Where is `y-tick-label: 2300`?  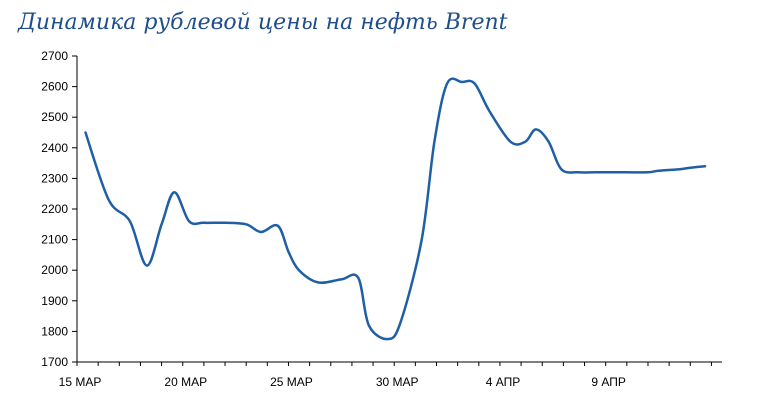 y-tick-label: 2300 is located at coordinates (54, 178).